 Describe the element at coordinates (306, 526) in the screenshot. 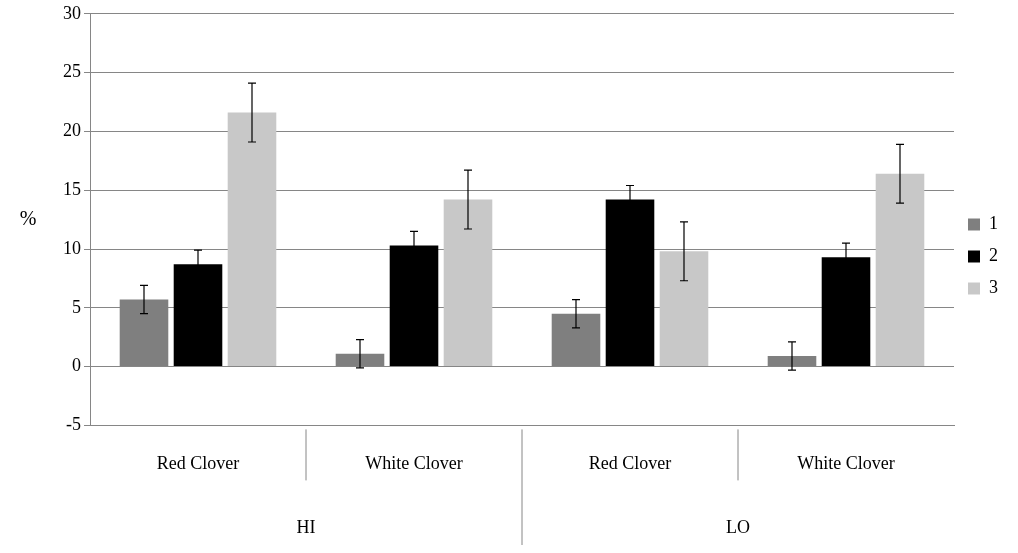

I see `text: HI` at that location.